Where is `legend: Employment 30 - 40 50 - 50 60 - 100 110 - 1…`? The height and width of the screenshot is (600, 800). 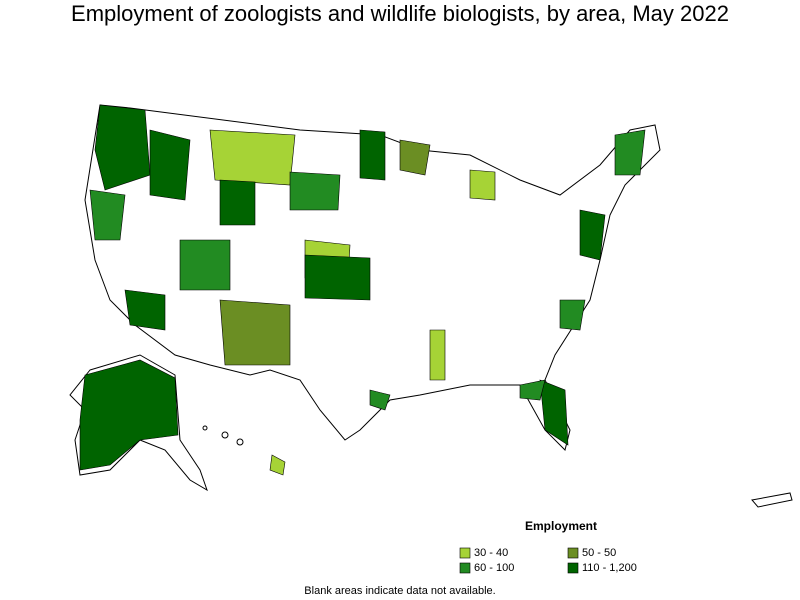 legend: Employment 30 - 40 50 - 50 60 - 100 110 - 1… is located at coordinates (548, 546).